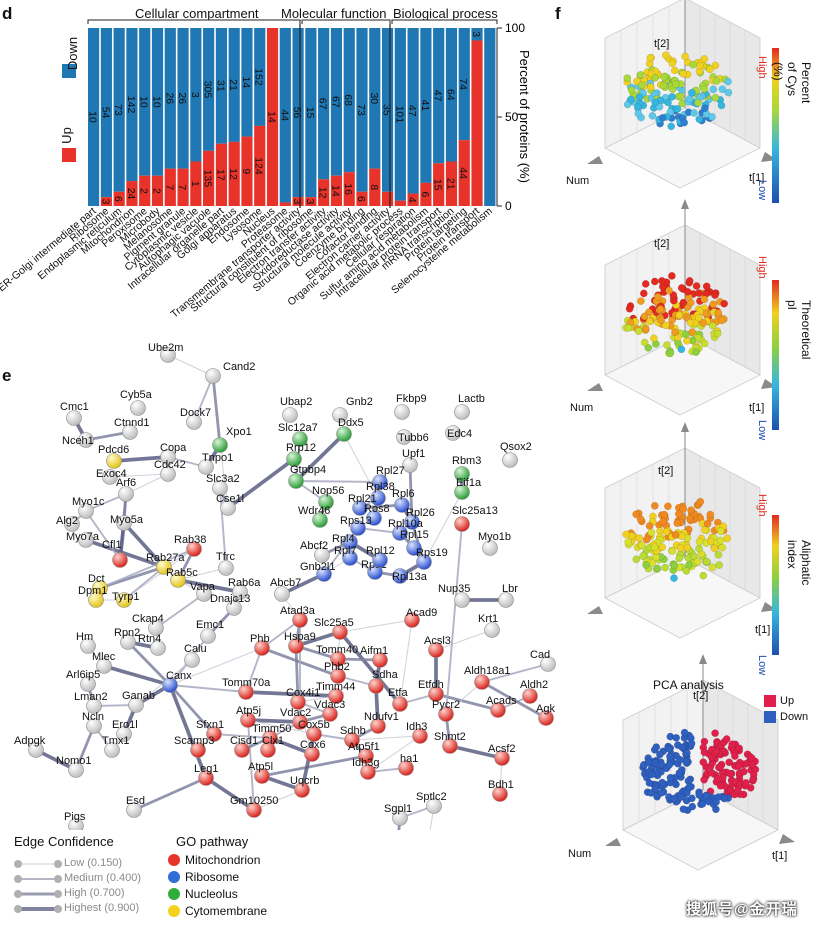 The image size is (820, 925). I want to click on network-node: Xpo1, so click(232, 439).